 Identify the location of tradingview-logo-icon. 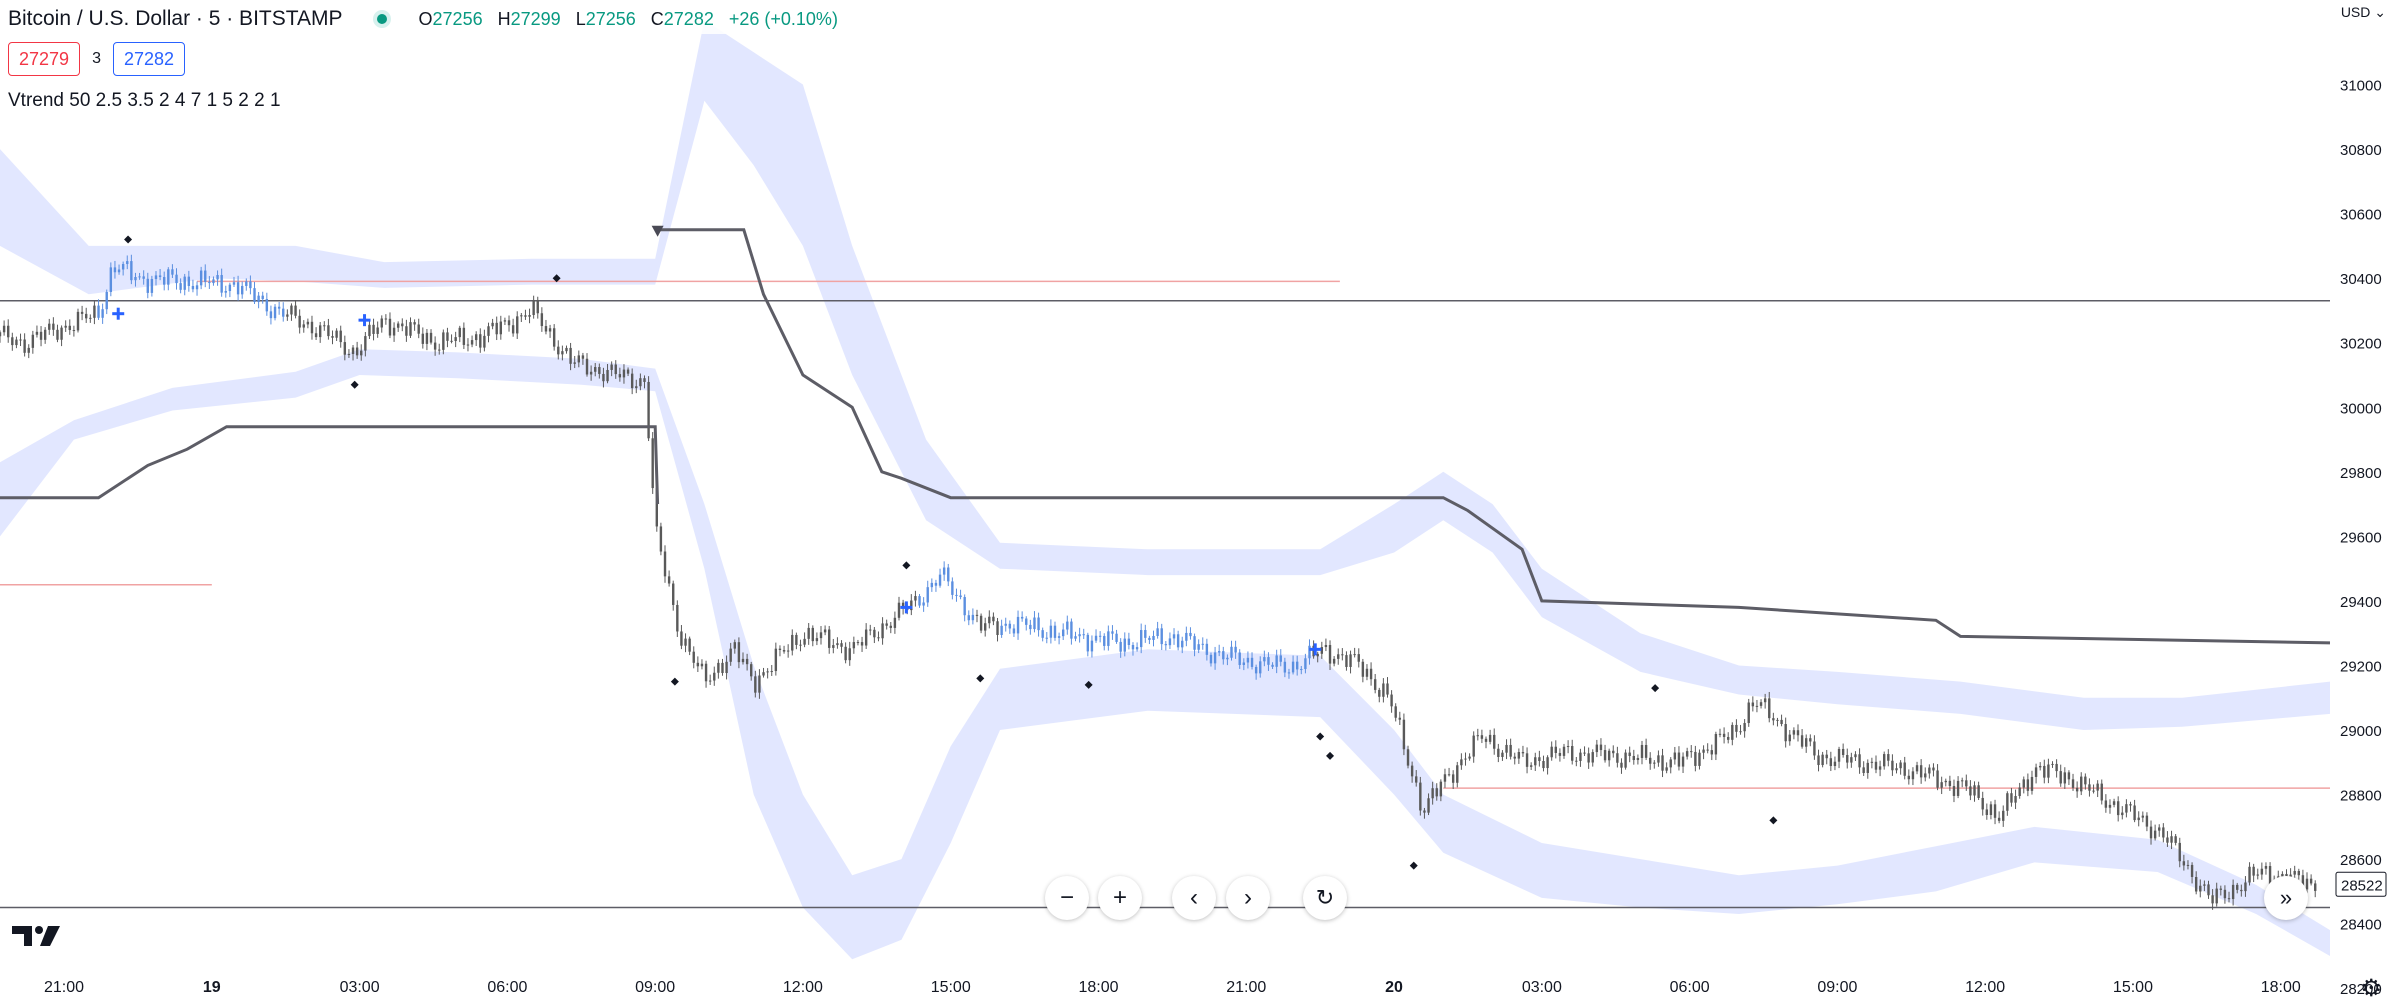
(37, 938).